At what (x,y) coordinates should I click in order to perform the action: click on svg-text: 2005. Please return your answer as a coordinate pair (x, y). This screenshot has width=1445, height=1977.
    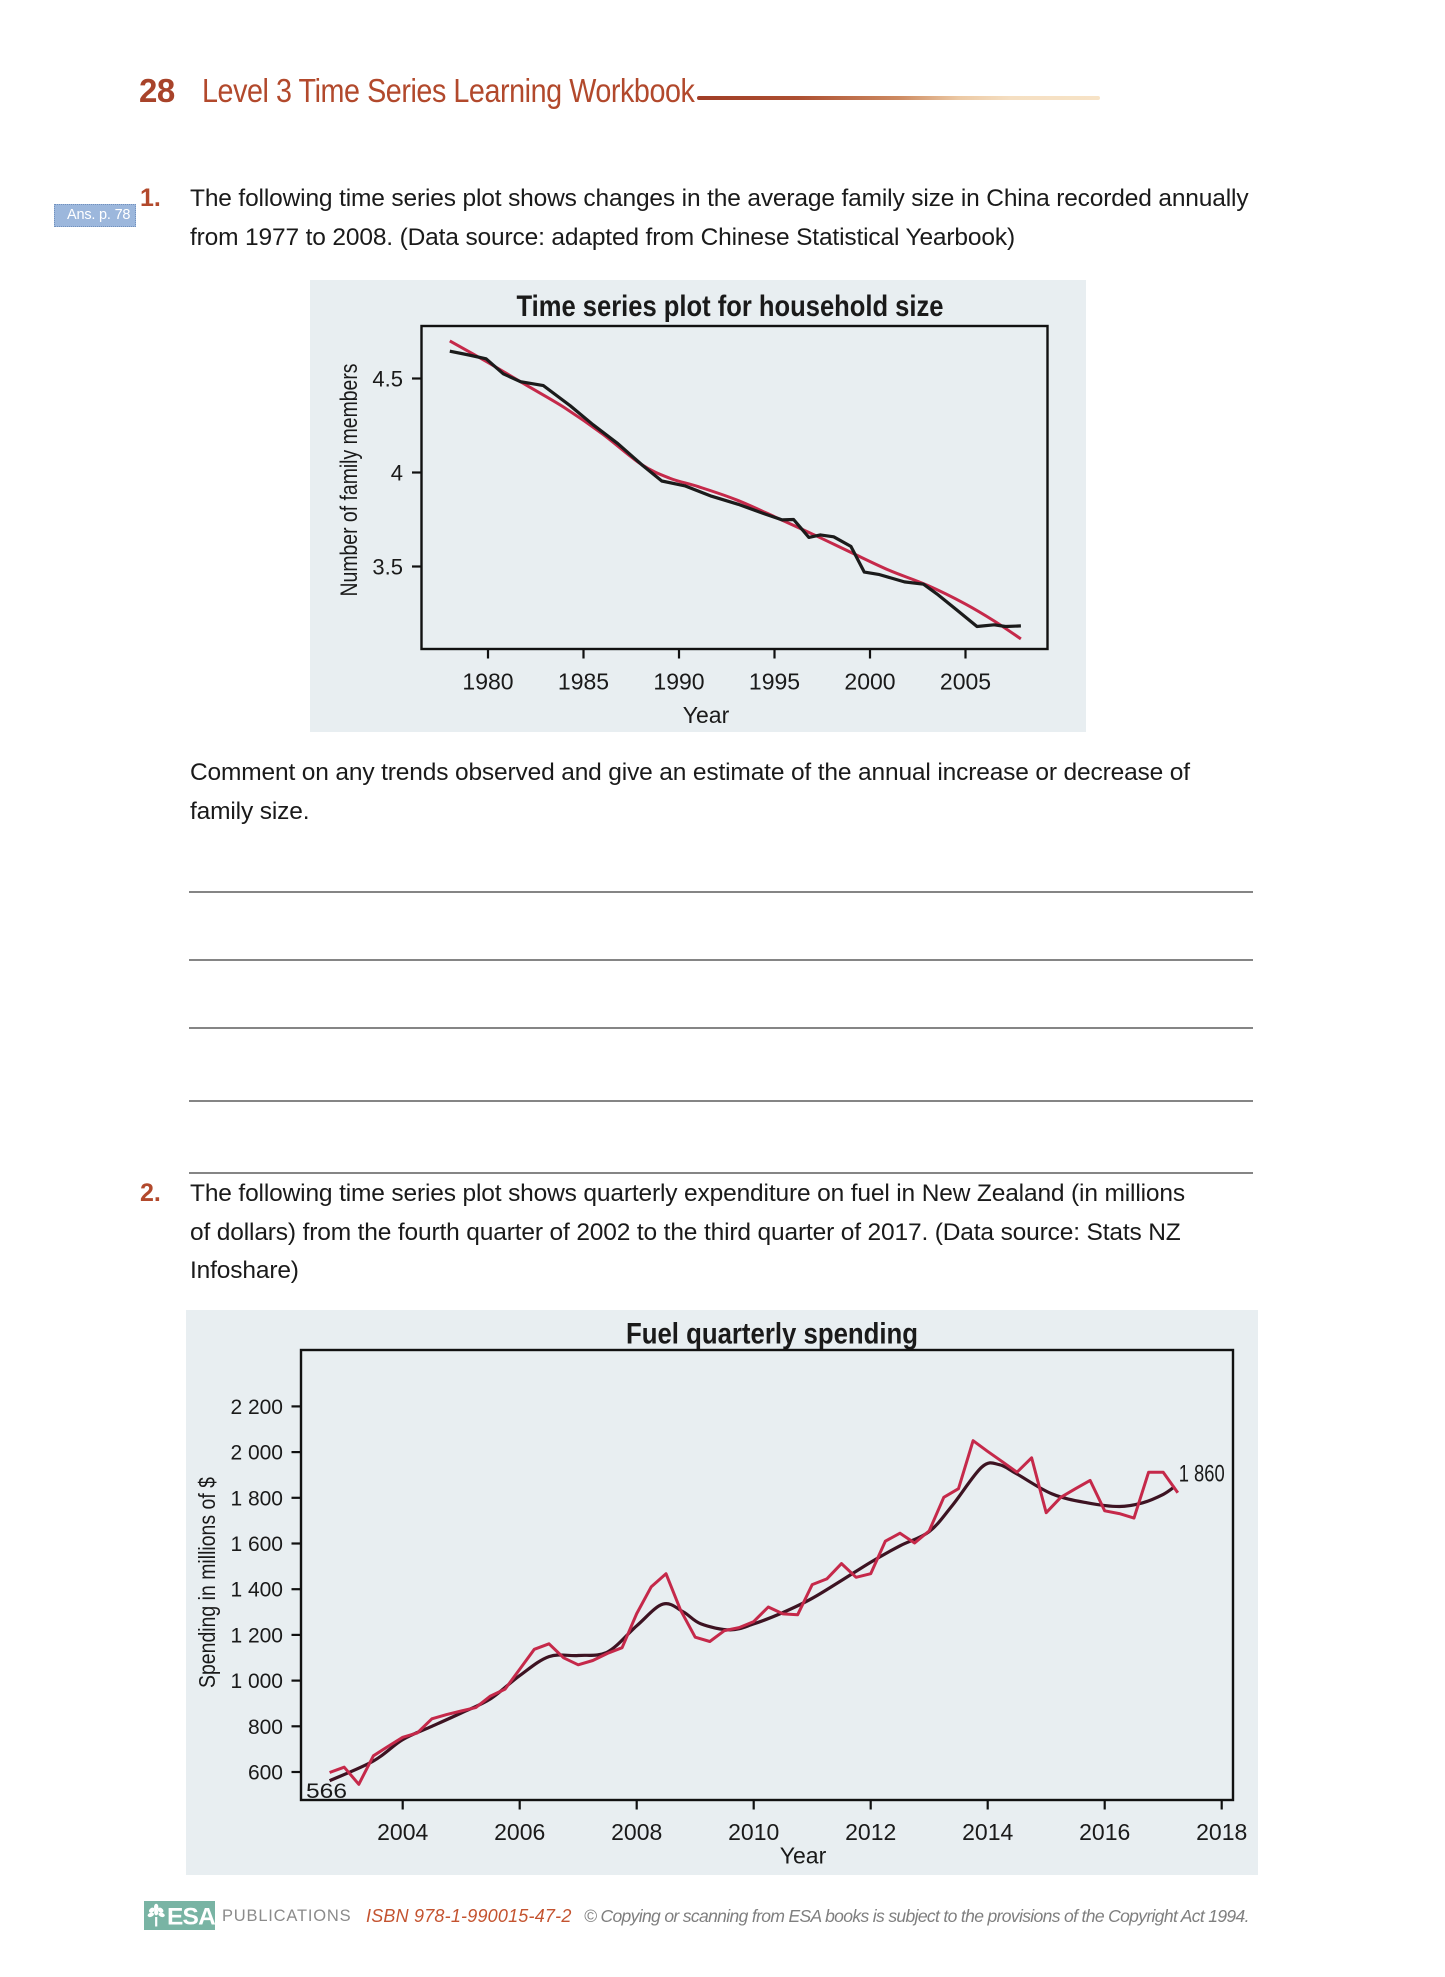
    Looking at the image, I should click on (965, 681).